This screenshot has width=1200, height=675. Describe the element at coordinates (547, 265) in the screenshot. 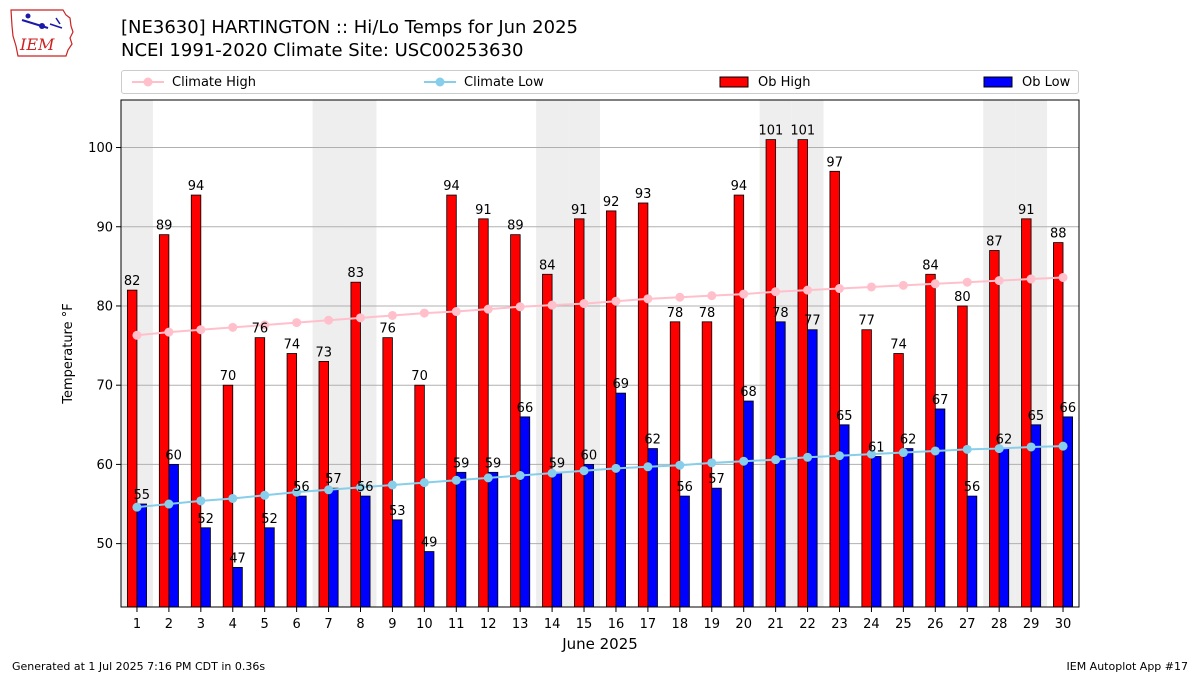

I see `label-ob-high-14: 84` at that location.